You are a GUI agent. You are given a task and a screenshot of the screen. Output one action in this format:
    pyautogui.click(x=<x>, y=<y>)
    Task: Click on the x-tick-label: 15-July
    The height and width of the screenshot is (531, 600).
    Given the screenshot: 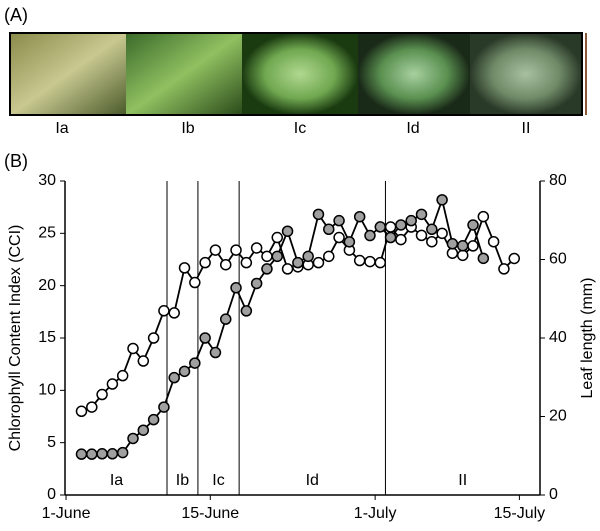 What is the action you would take?
    pyautogui.click(x=520, y=513)
    